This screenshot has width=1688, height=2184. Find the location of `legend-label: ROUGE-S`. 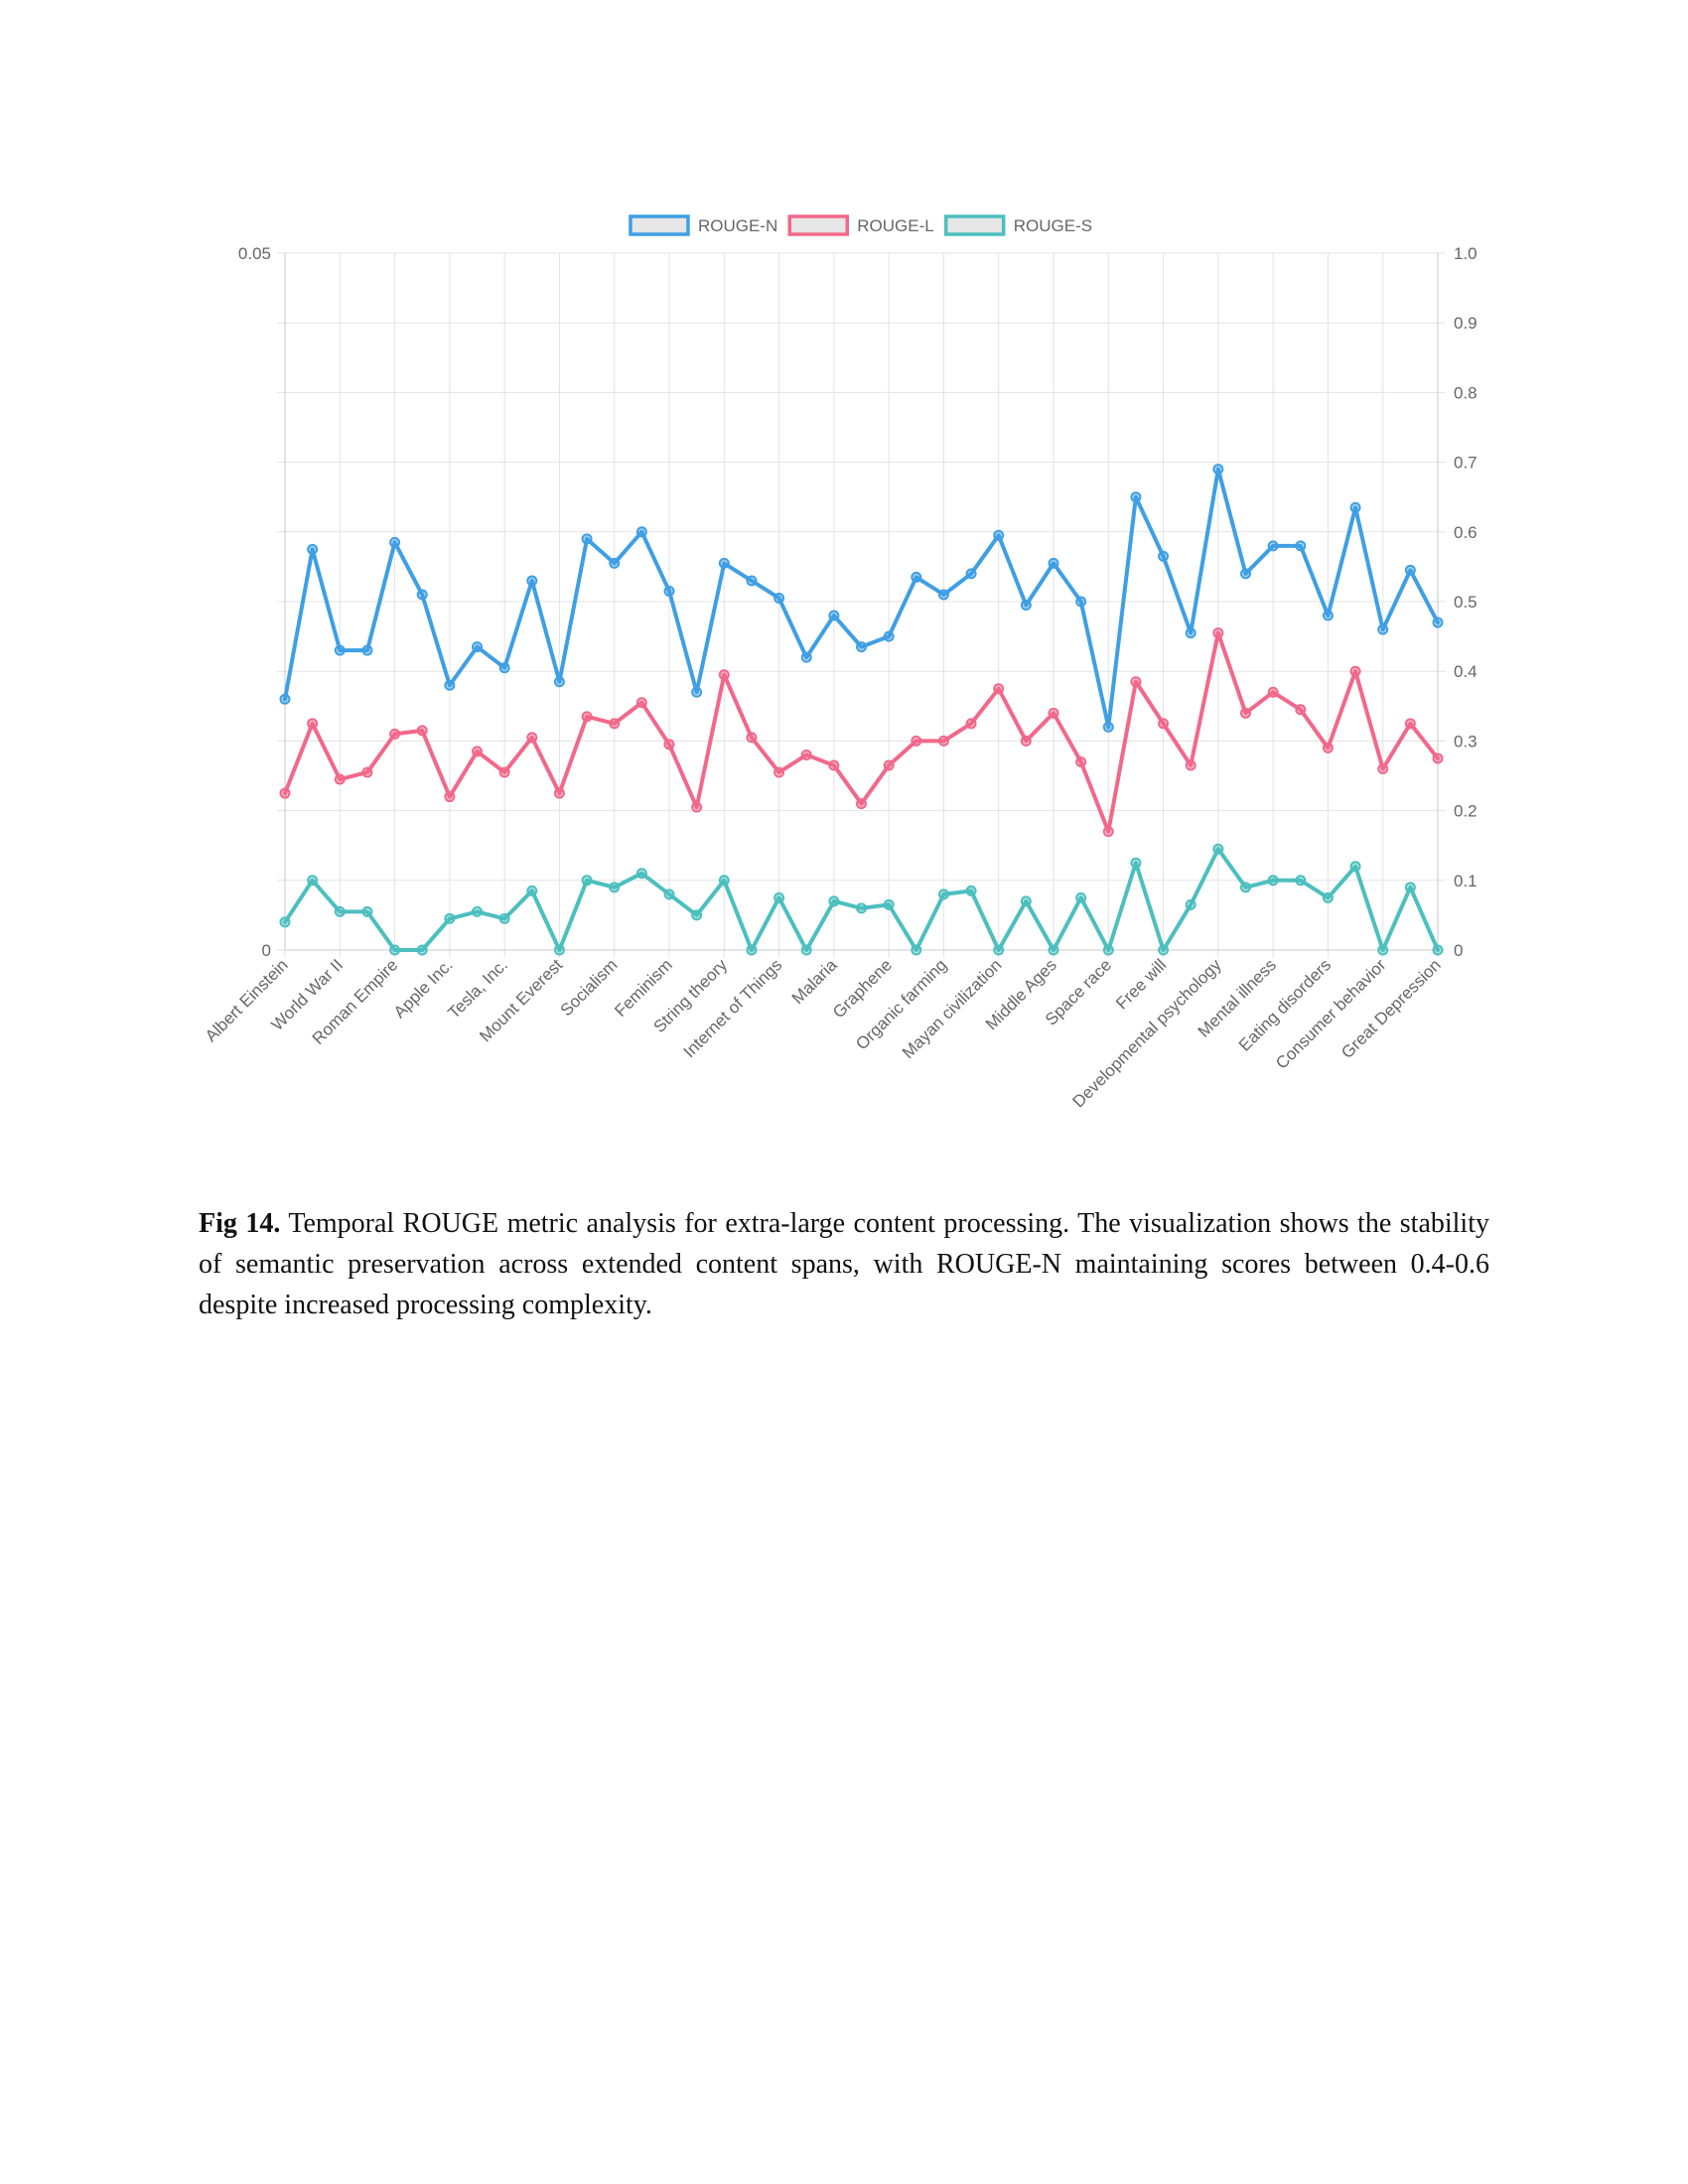

legend-label: ROUGE-S is located at coordinates (1053, 225).